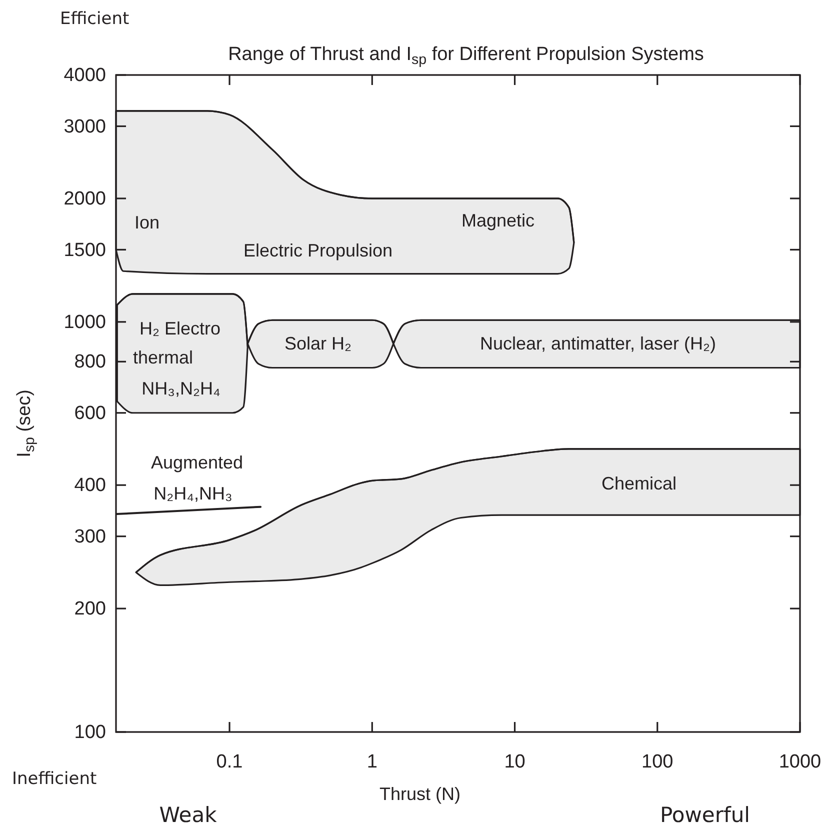  Describe the element at coordinates (90, 413) in the screenshot. I see `y-tick-label: 600` at that location.